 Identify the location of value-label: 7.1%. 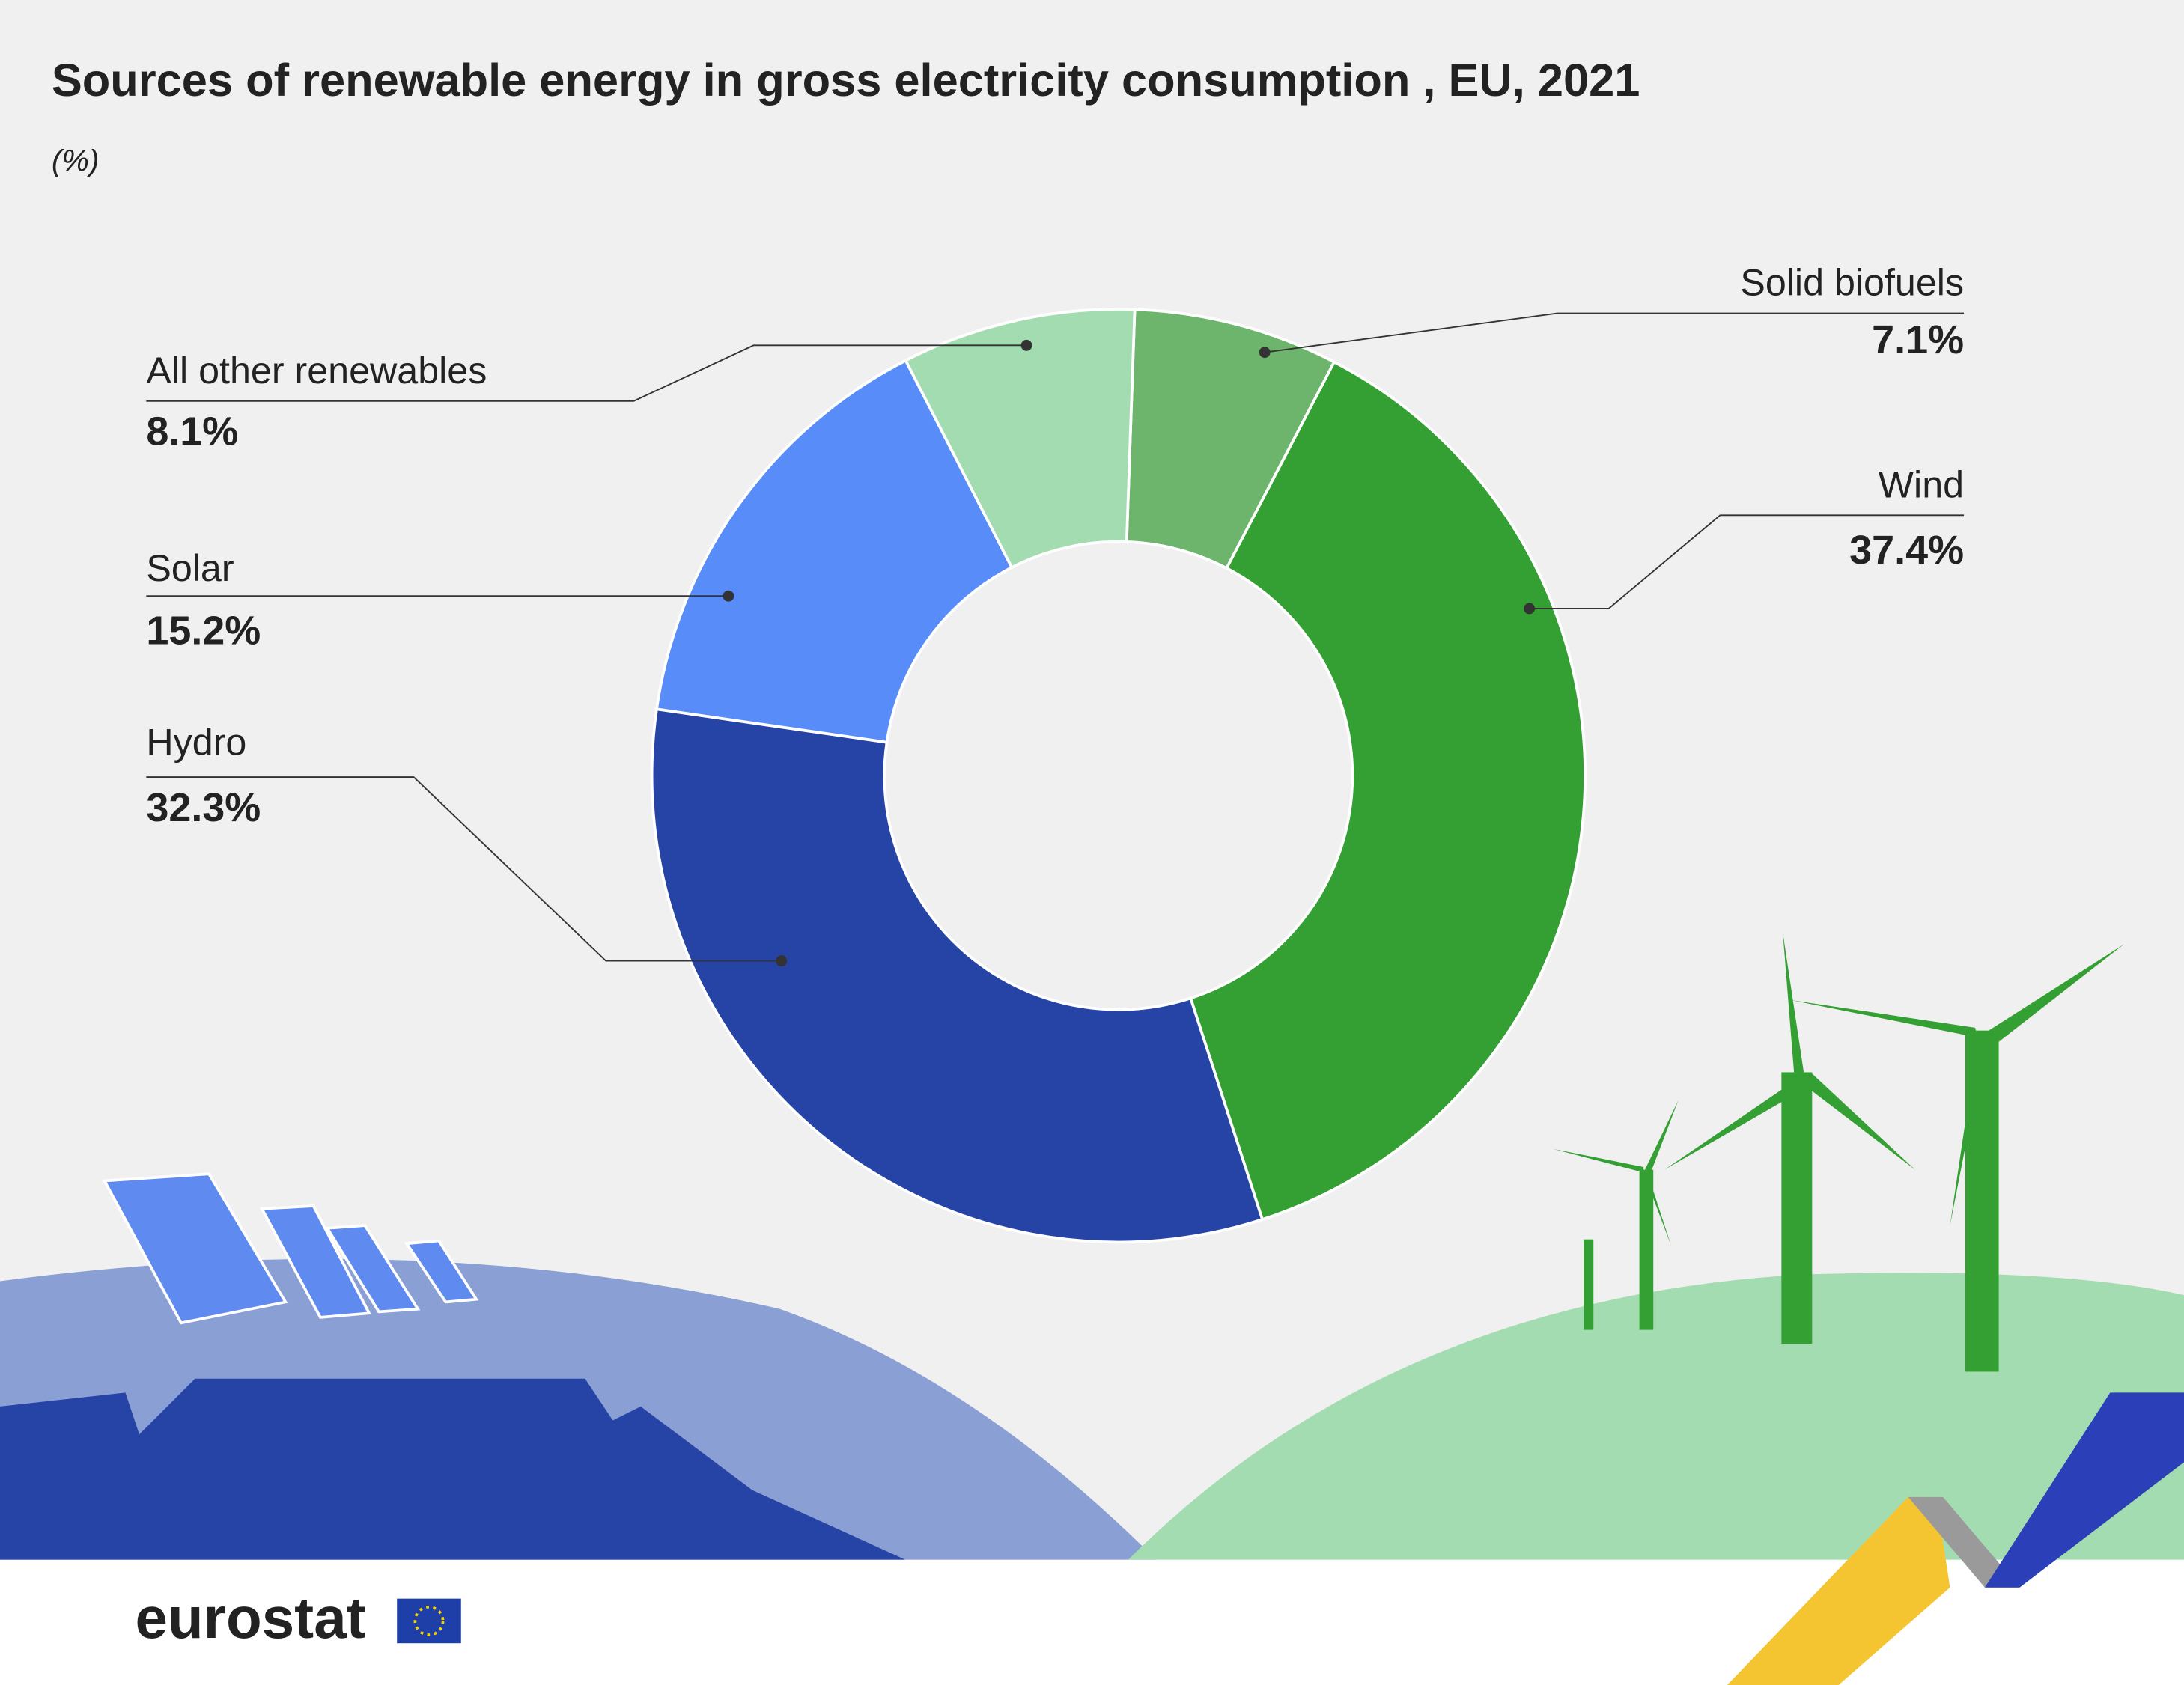
(1918, 339).